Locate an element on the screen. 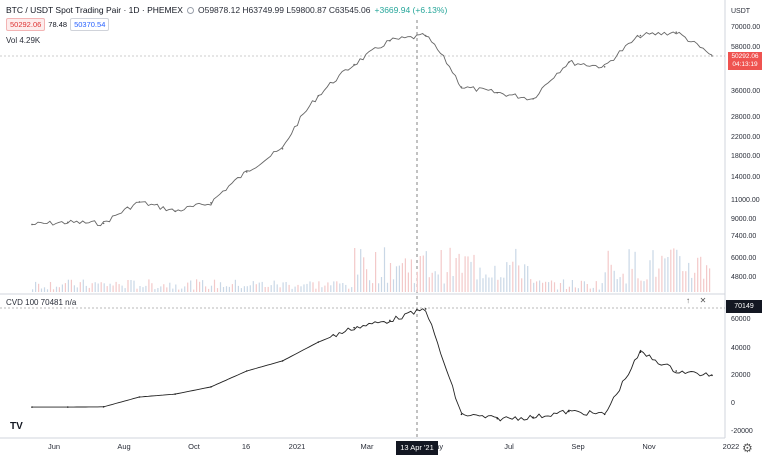 This screenshot has height=456, width=772. spread-value: 78.48 is located at coordinates (58, 24).